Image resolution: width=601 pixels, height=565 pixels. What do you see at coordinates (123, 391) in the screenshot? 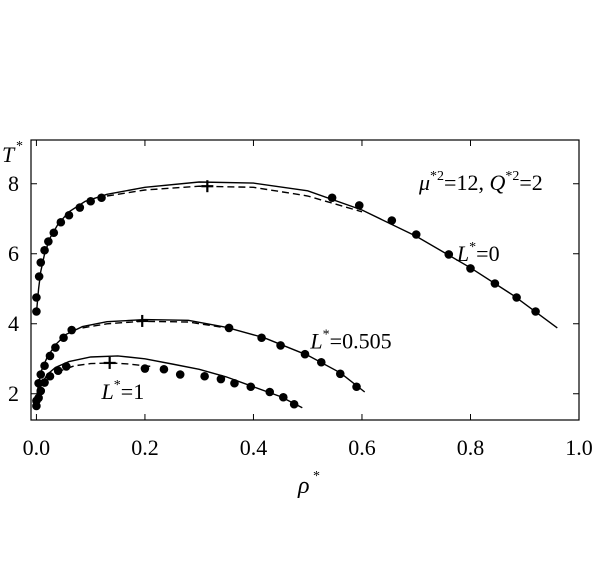
I see `series-label: L*=1` at bounding box center [123, 391].